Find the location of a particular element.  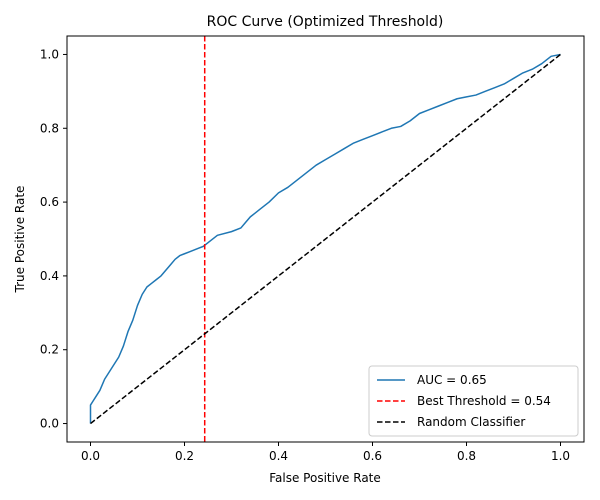

x-axis-label: False Positive Rate is located at coordinates (325, 478).